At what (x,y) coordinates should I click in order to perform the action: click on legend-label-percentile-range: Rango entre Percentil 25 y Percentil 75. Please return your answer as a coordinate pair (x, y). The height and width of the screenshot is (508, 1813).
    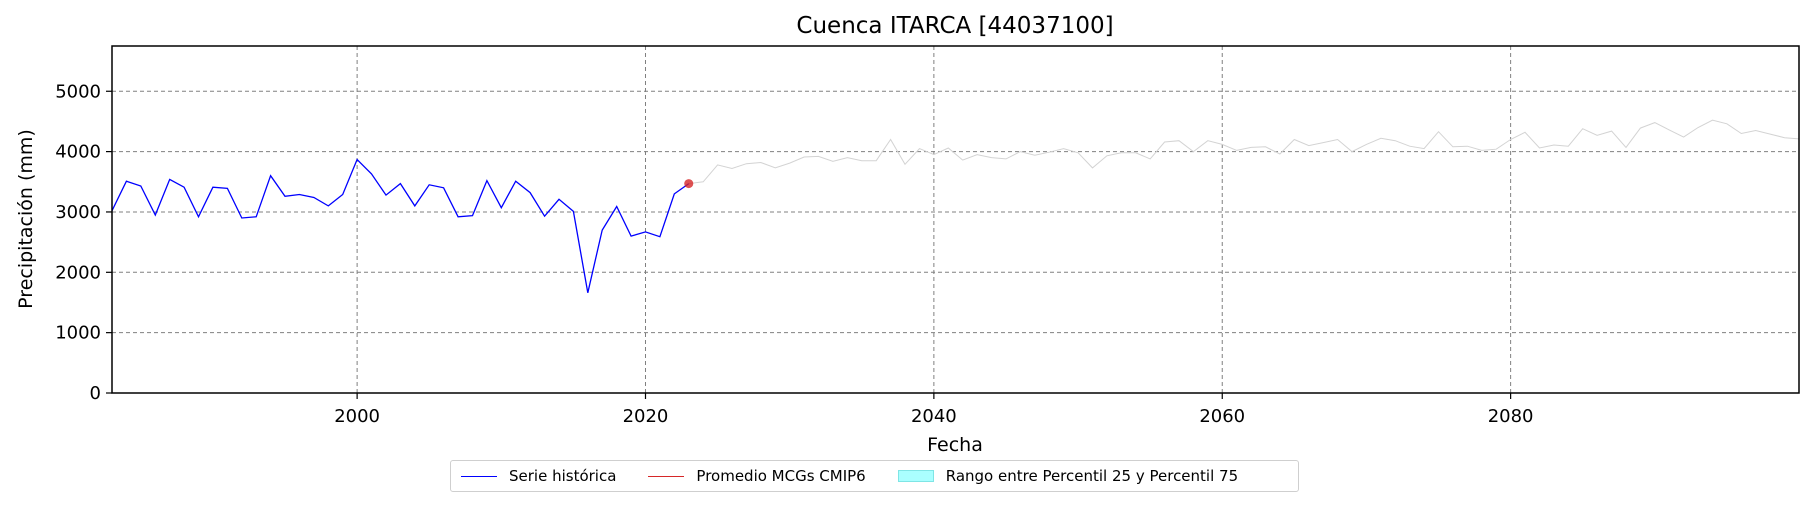
    Looking at the image, I should click on (1092, 476).